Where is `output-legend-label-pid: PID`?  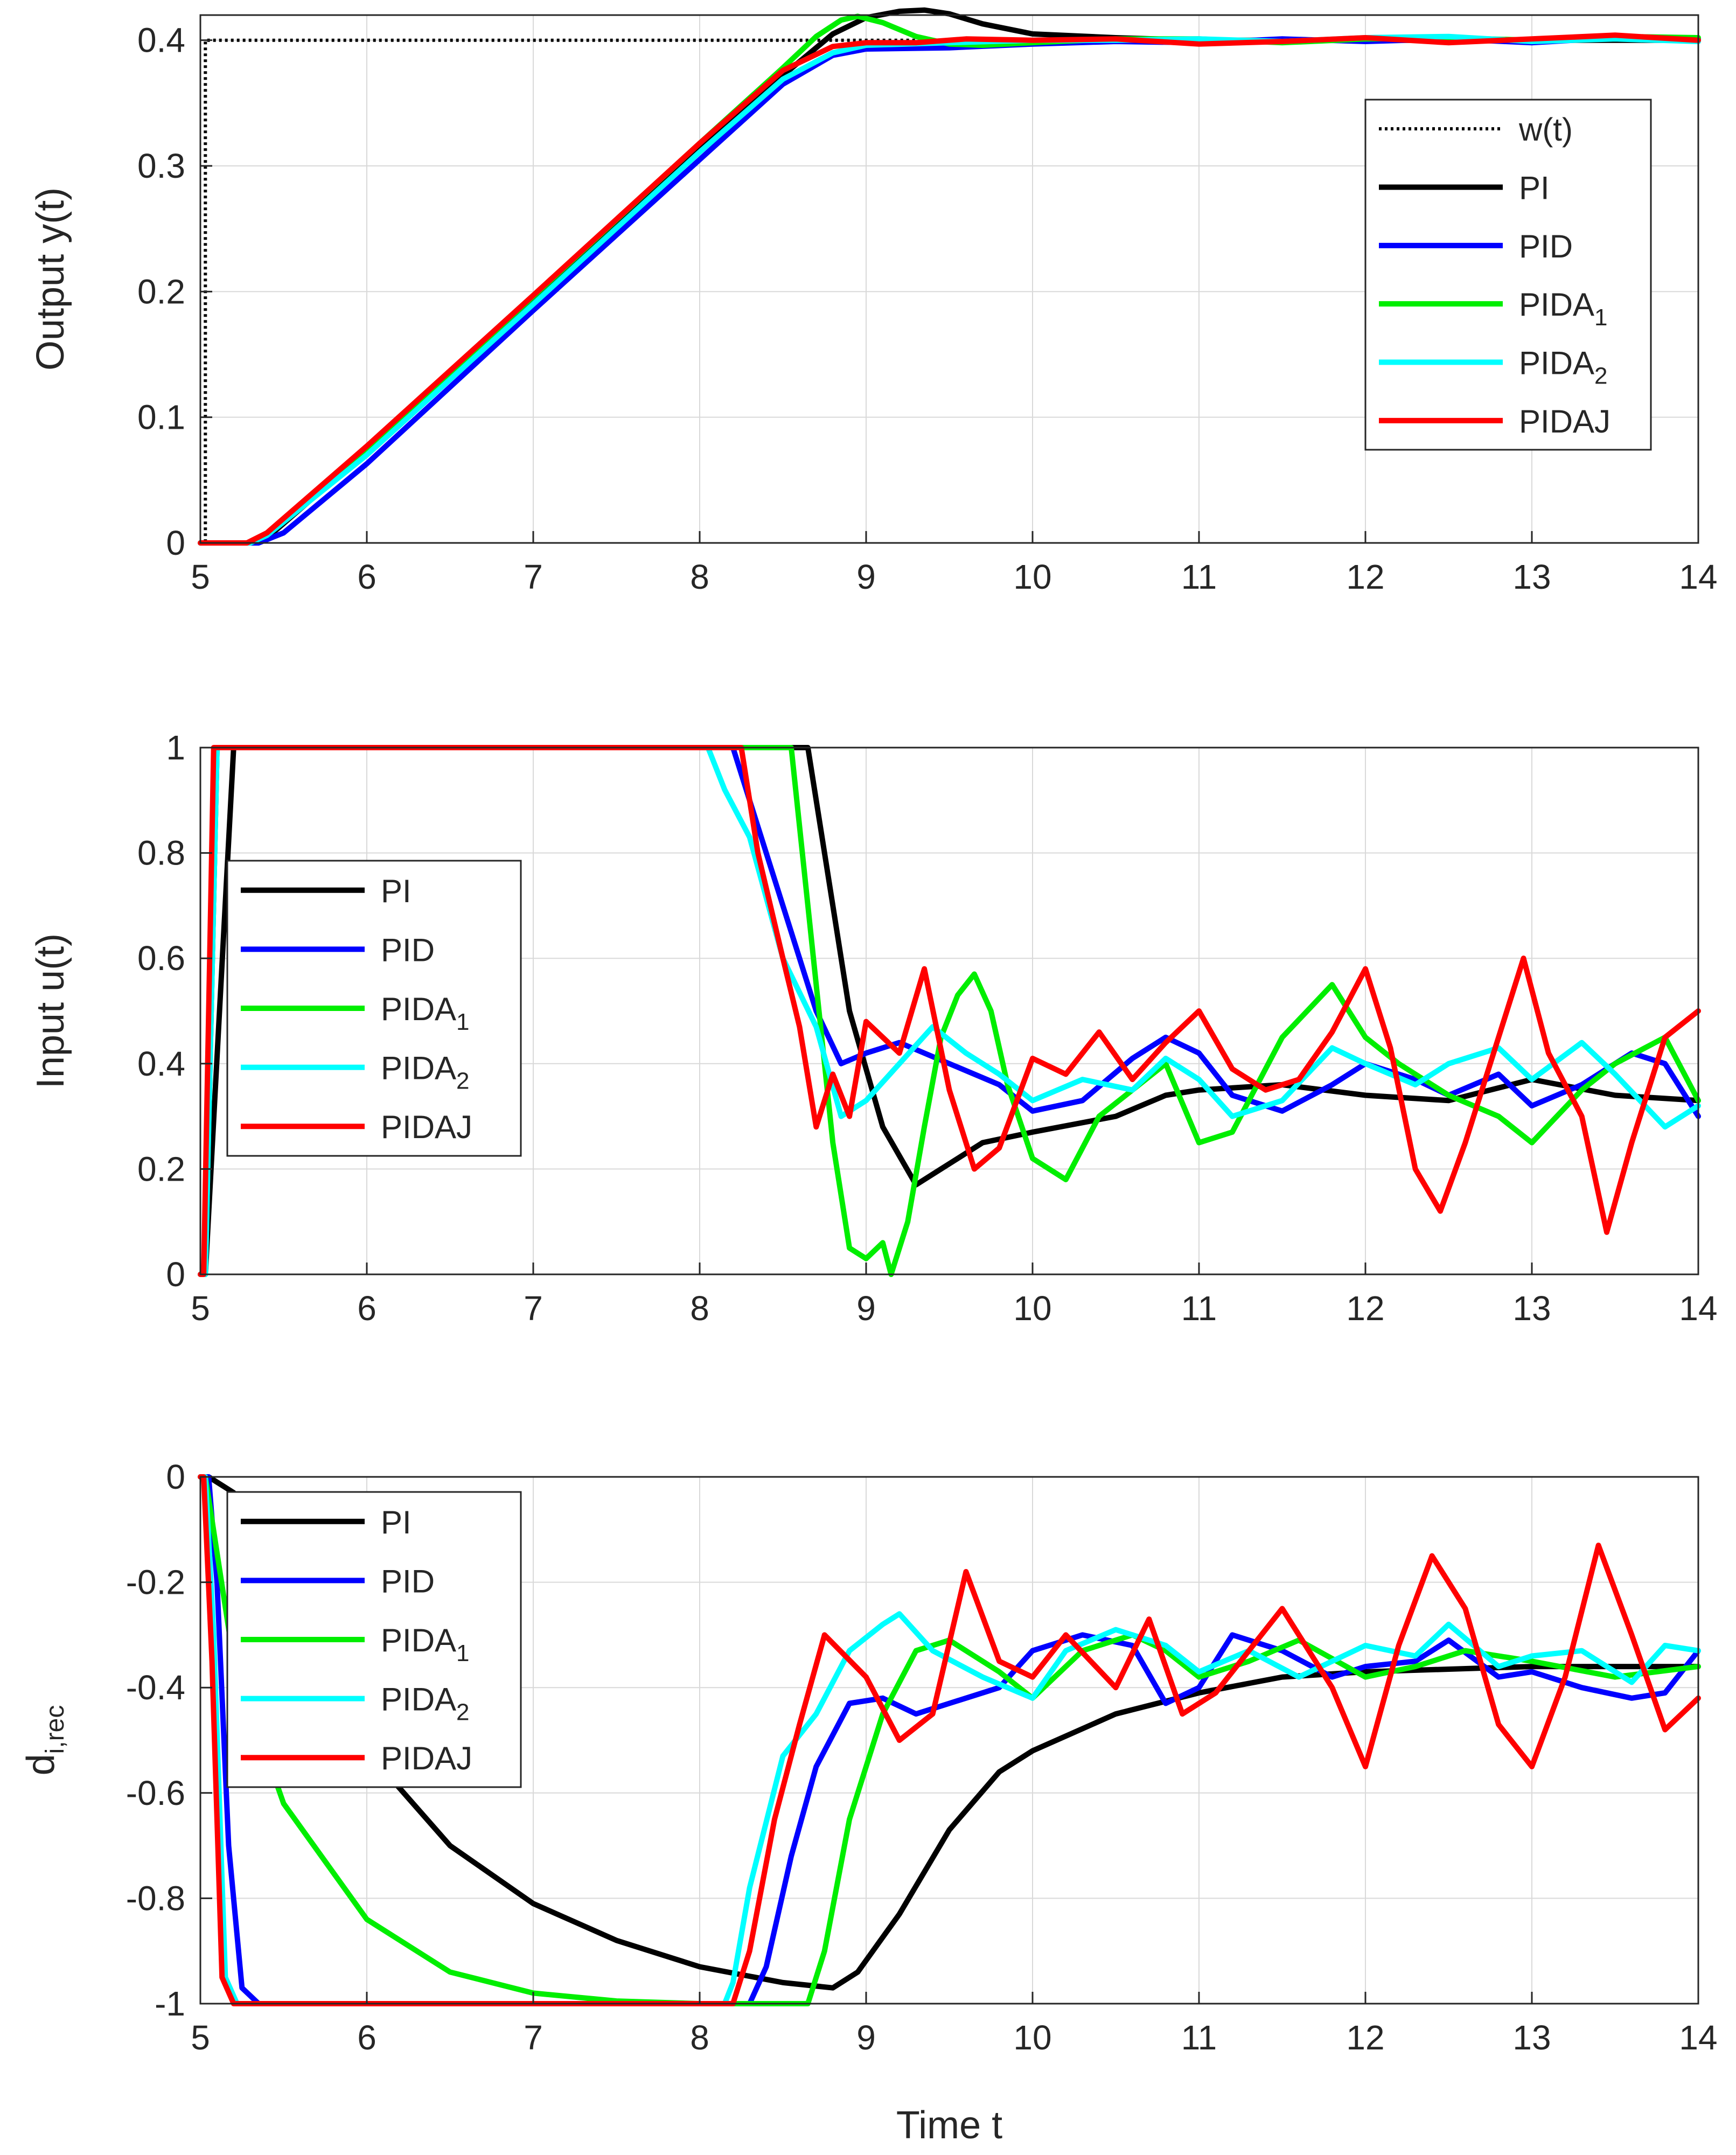
output-legend-label-pid: PID is located at coordinates (1546, 246).